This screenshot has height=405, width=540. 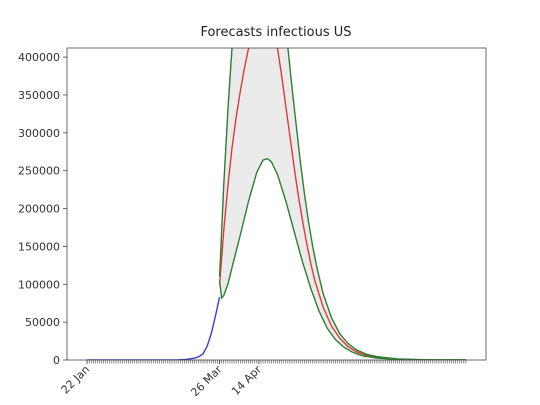 What do you see at coordinates (39, 133) in the screenshot?
I see `y-tick-label: 300000` at bounding box center [39, 133].